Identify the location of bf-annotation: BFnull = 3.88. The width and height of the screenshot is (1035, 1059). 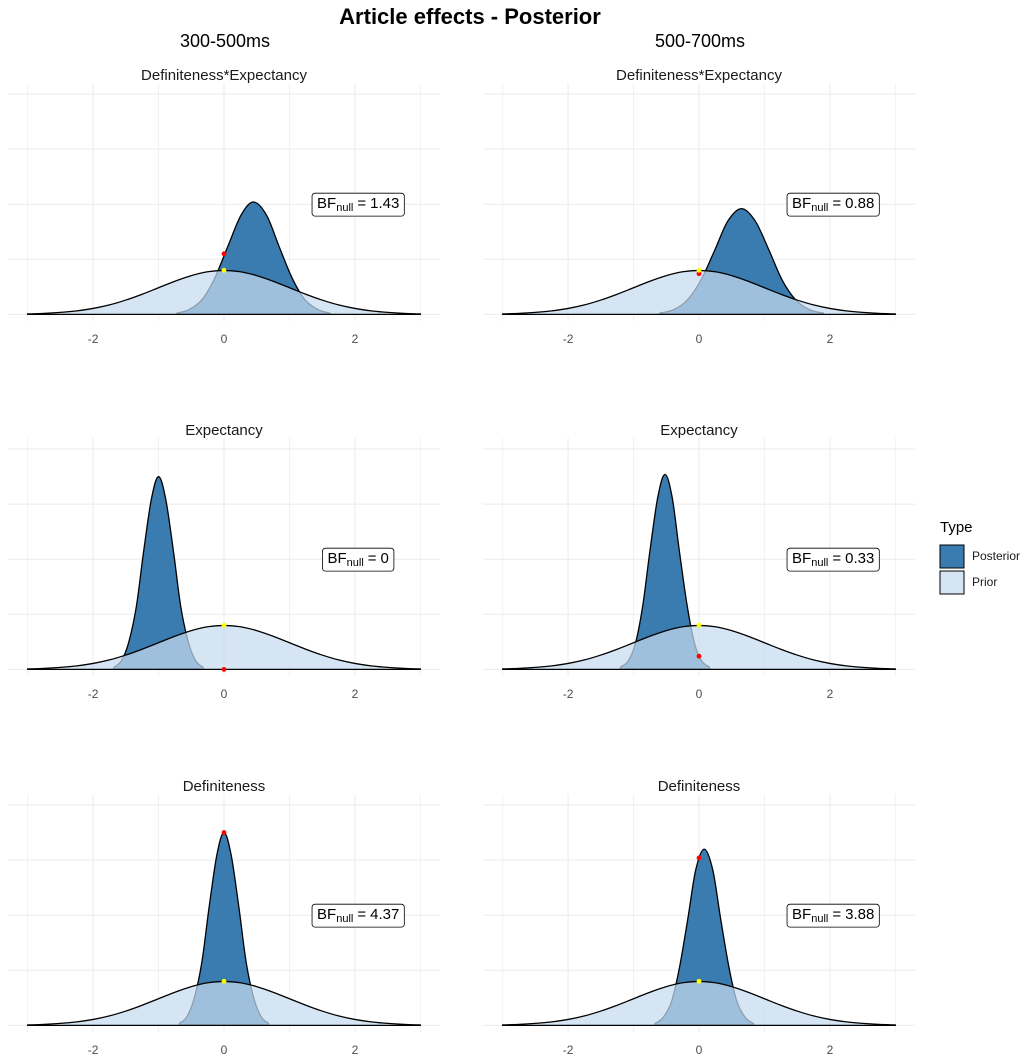
(833, 915).